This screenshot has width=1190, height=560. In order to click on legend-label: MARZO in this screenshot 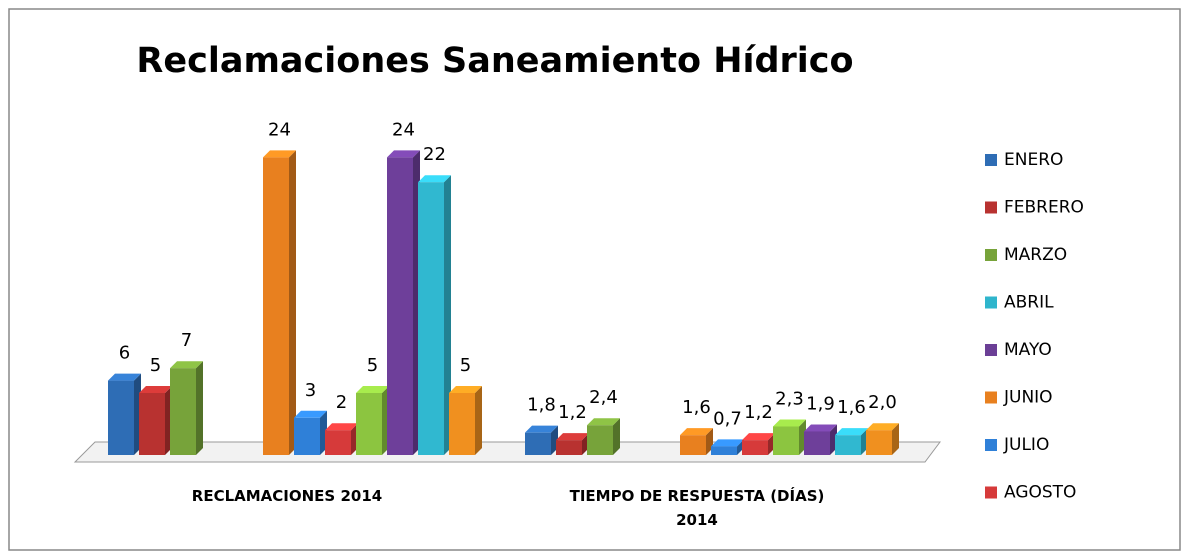, I will do `click(1035, 255)`.